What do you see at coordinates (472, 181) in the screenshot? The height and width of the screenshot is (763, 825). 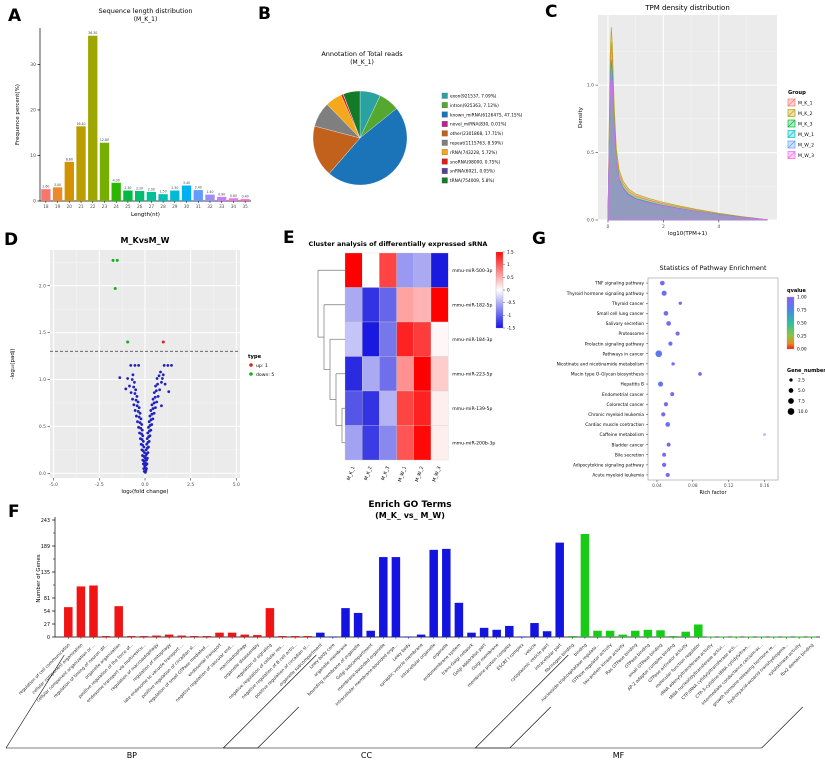 I see `svg-text: tRNA(754009, 5.8%)` at bounding box center [472, 181].